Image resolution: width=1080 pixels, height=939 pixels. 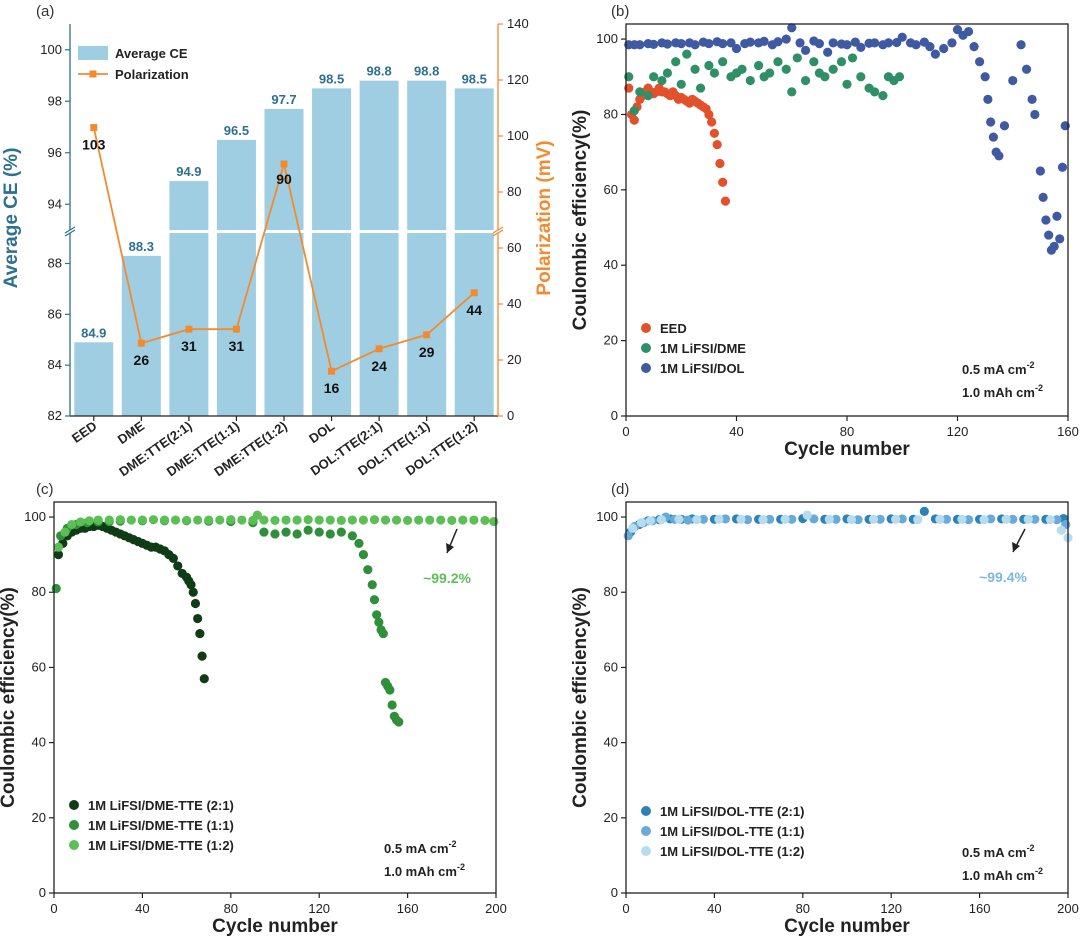 I want to click on panel-d-label: (d), so click(x=620, y=489).